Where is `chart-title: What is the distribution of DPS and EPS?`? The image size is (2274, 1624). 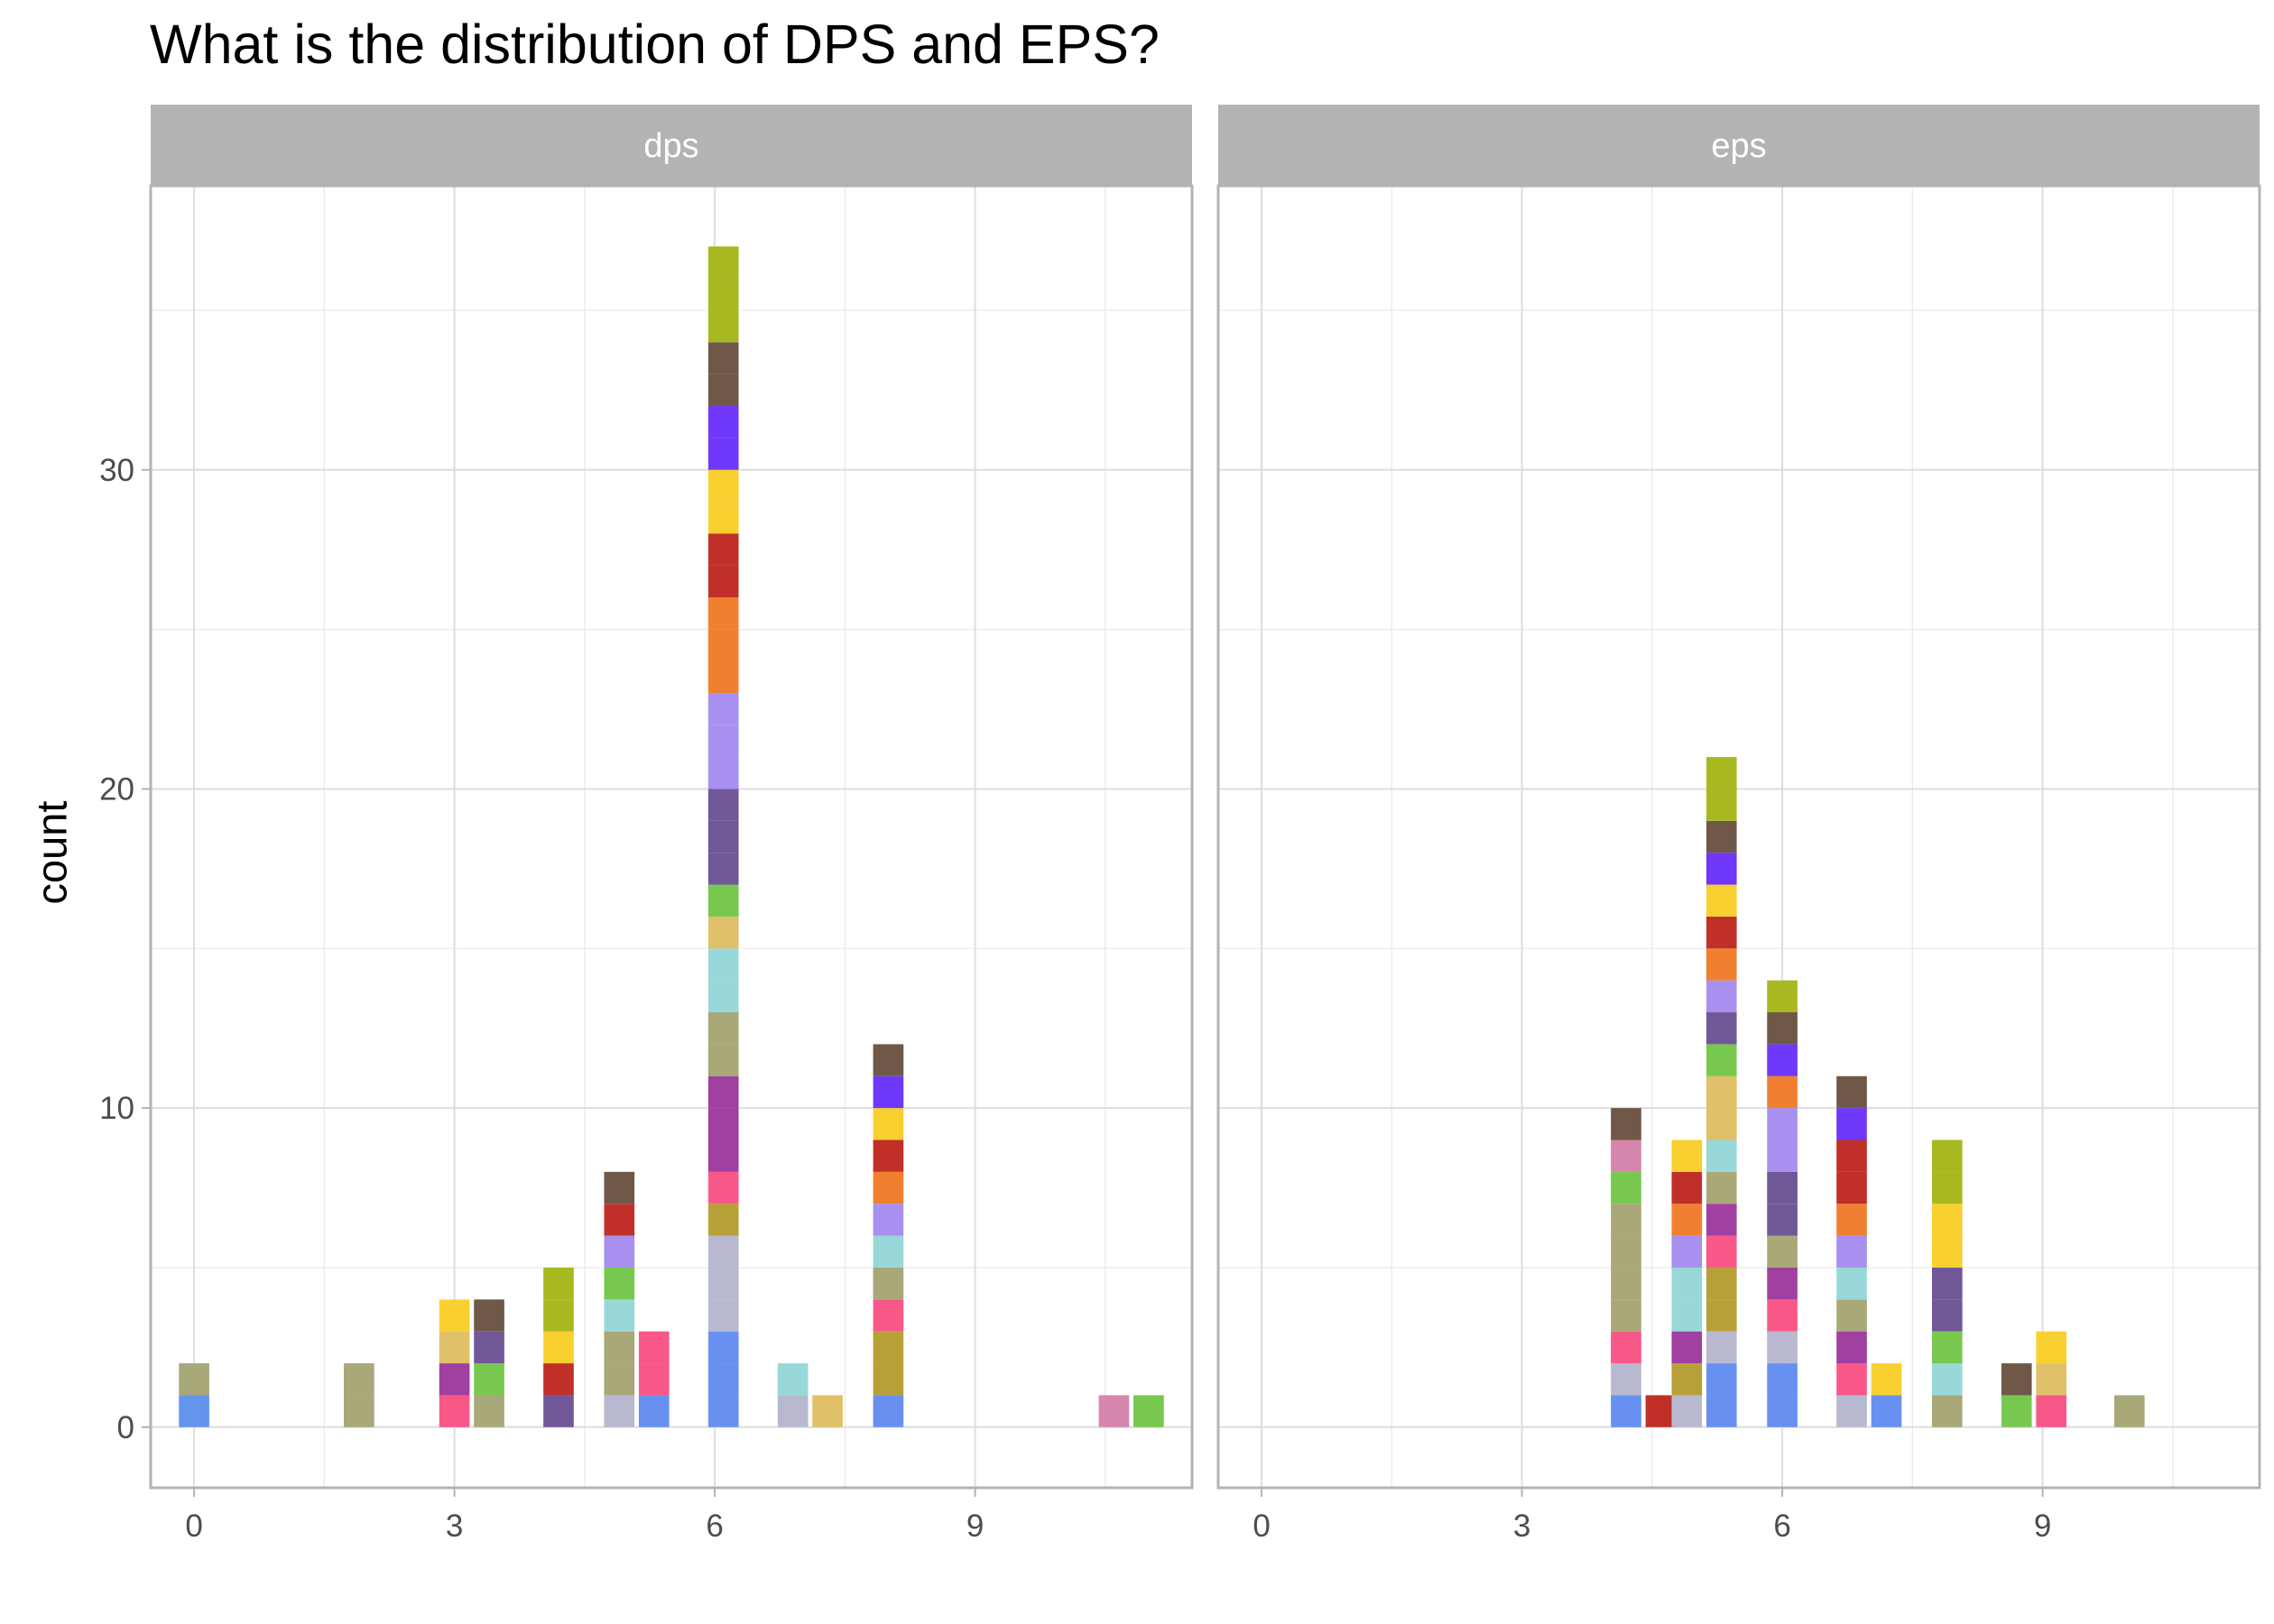 chart-title: What is the distribution of DPS and EPS? is located at coordinates (655, 45).